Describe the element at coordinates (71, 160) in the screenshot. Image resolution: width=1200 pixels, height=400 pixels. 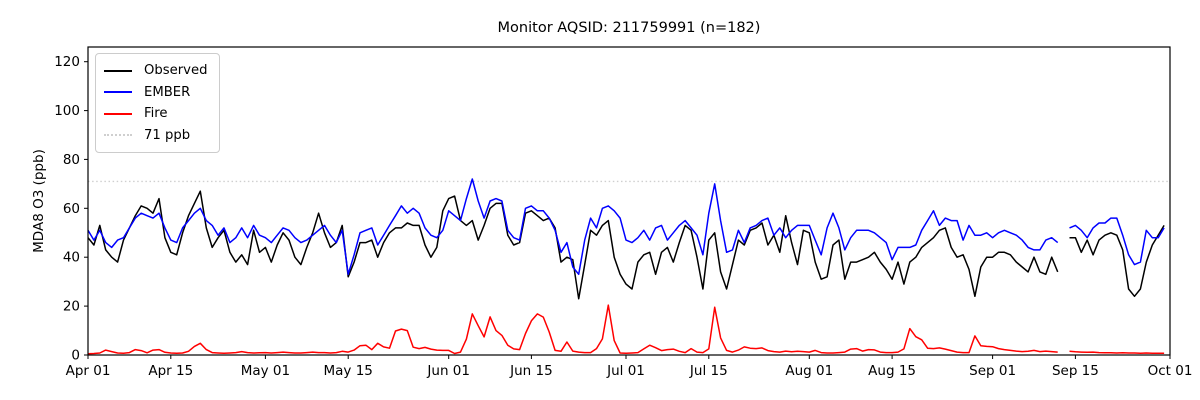
I see `y-tick-label: 80` at that location.